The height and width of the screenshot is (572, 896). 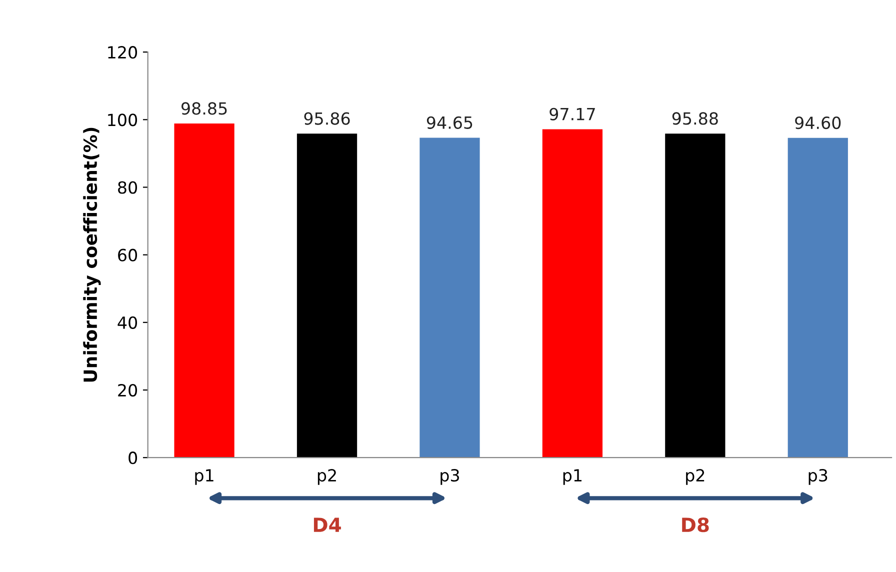 I want to click on data-label: 95.86, so click(x=327, y=118).